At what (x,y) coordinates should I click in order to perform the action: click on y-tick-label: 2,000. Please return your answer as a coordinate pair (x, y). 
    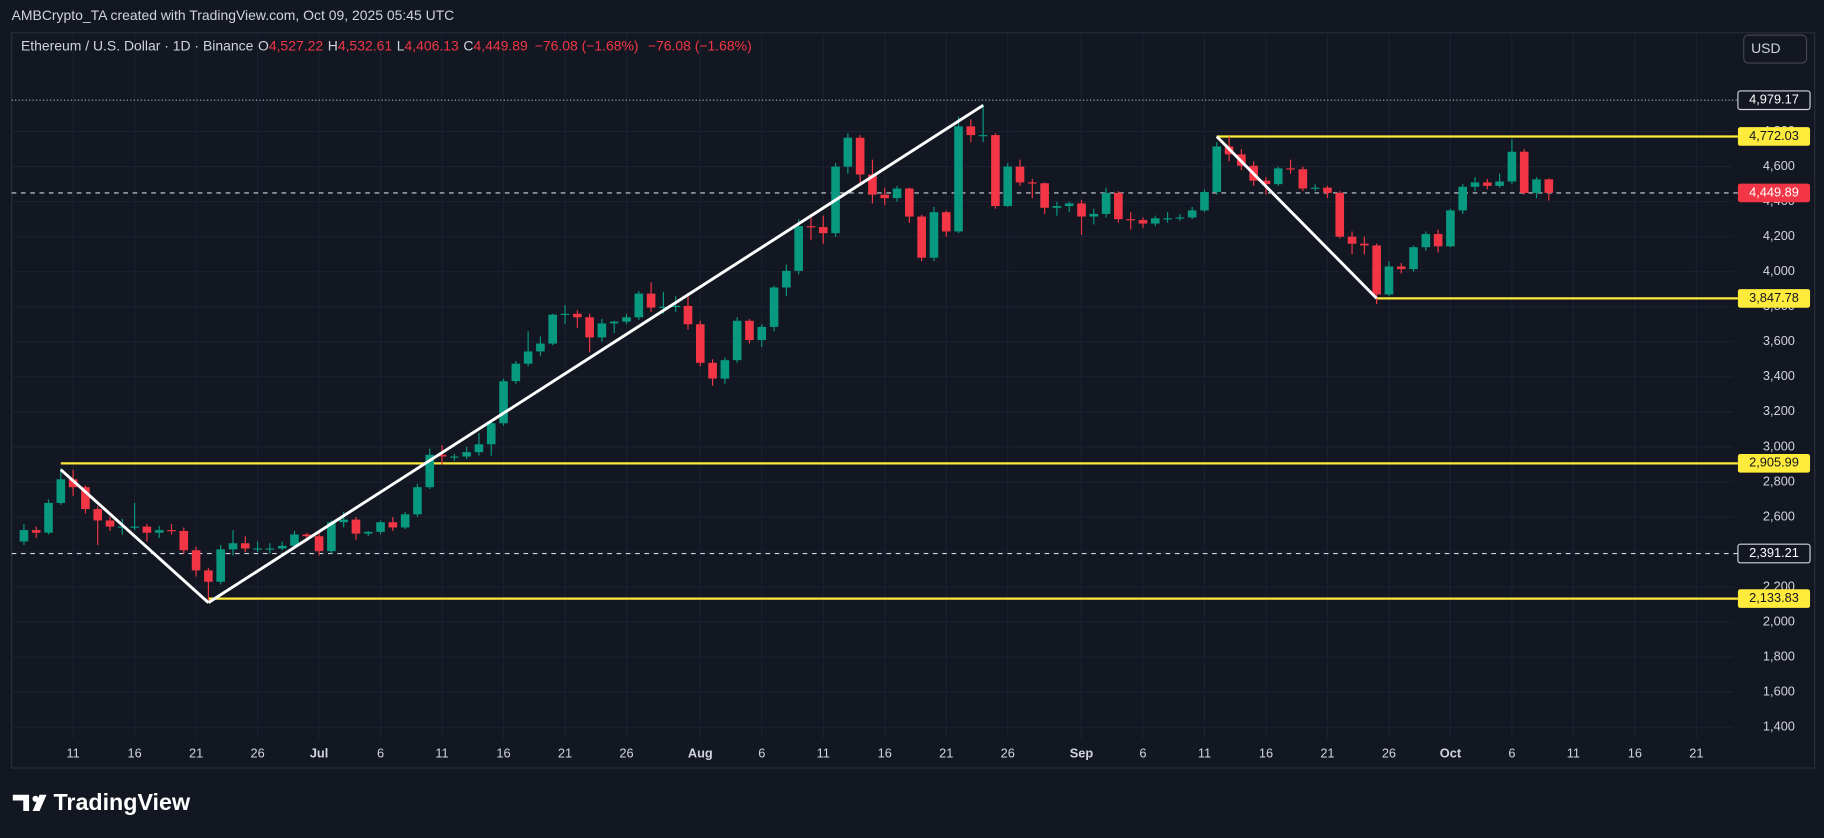
    Looking at the image, I should click on (1779, 620).